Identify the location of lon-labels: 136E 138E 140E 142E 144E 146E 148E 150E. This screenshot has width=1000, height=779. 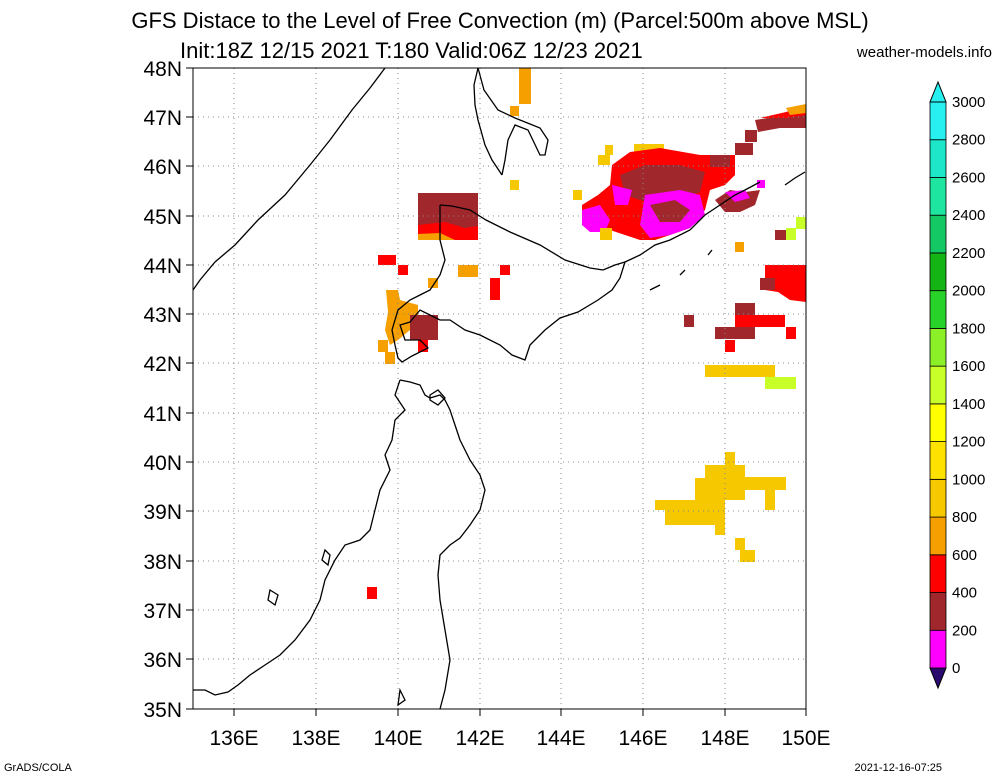
(519, 738).